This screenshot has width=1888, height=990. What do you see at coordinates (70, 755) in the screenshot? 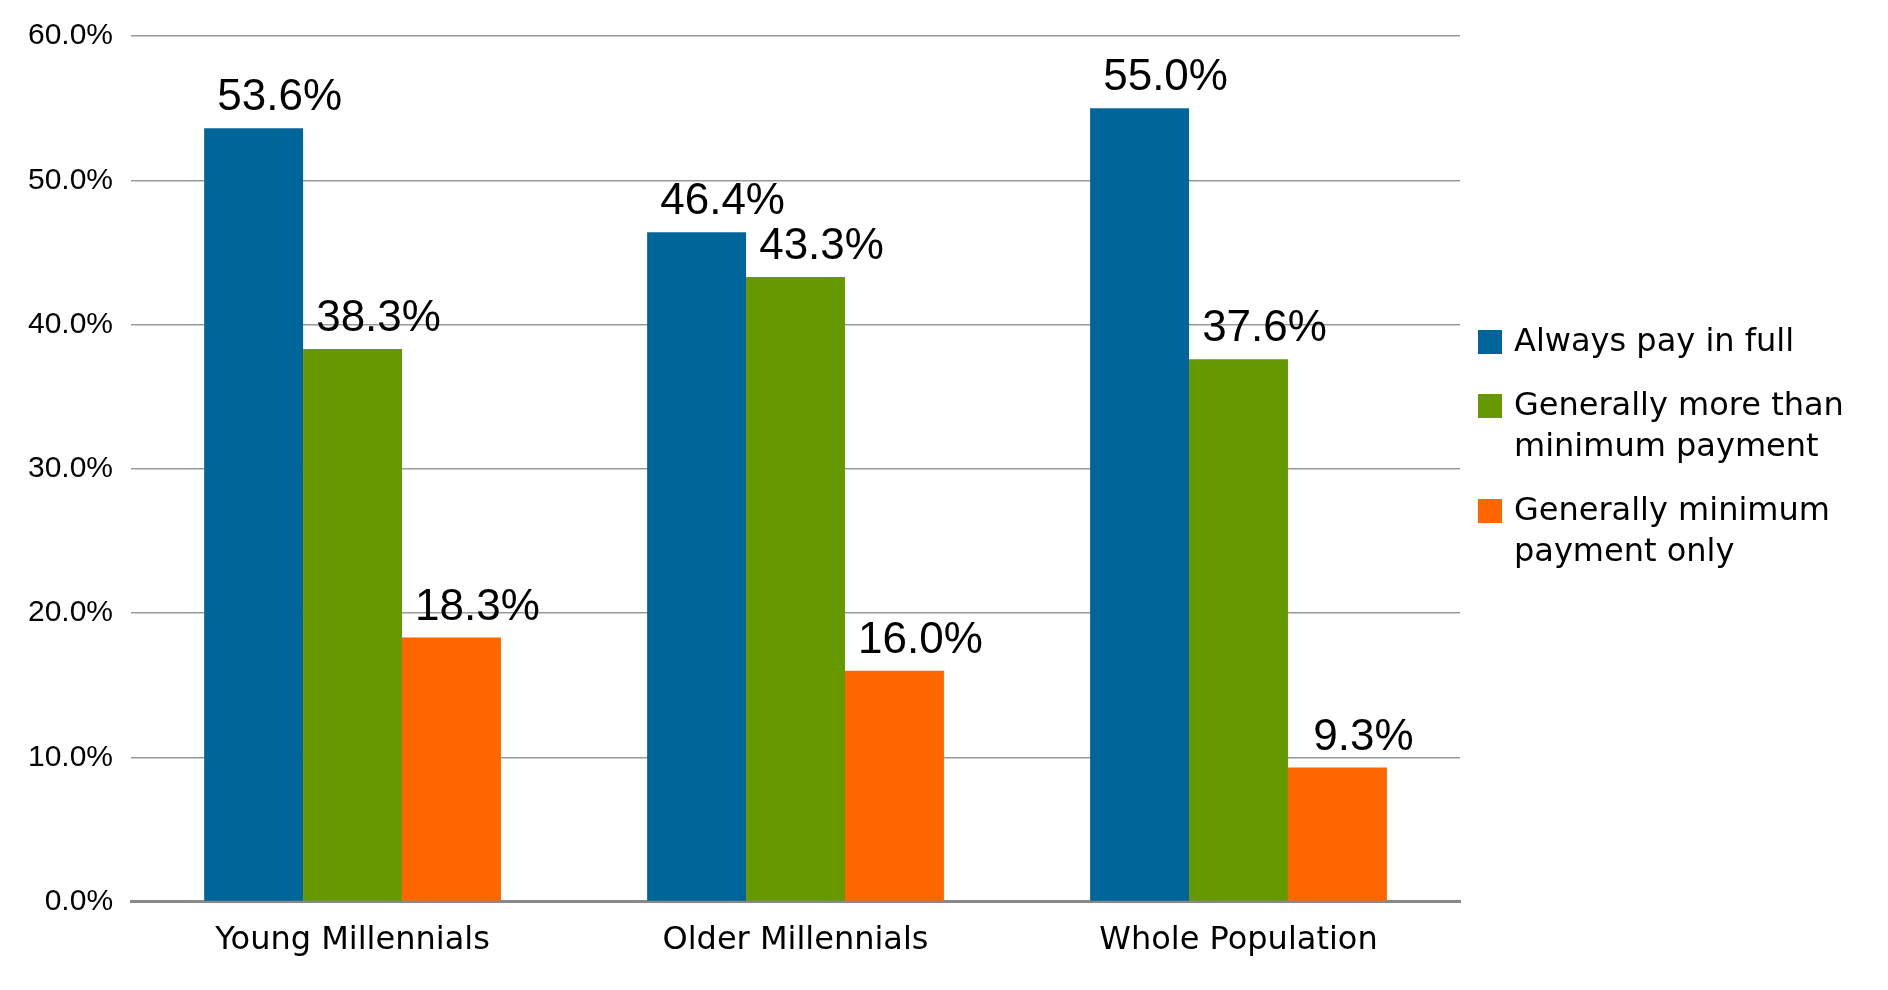
I see `y-tick-label: 10.0%` at bounding box center [70, 755].